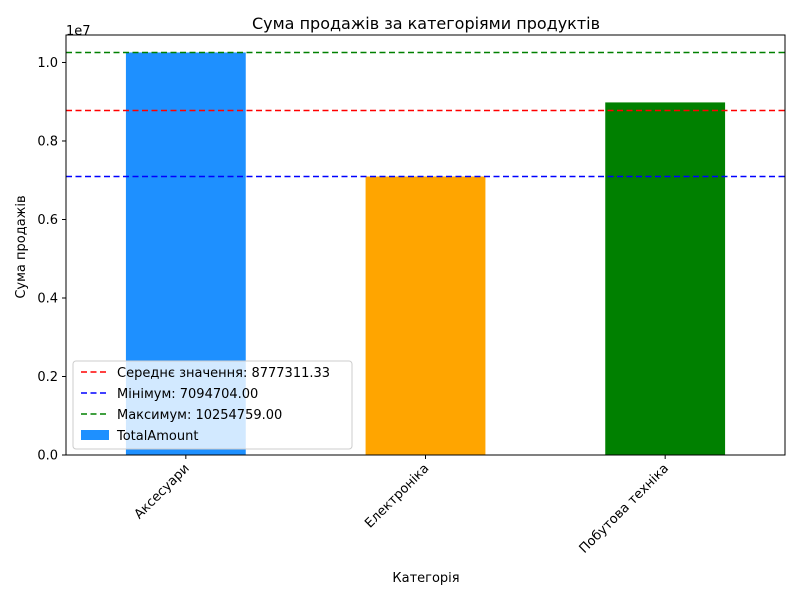 The image size is (800, 600). I want to click on legend-box, so click(212, 405).